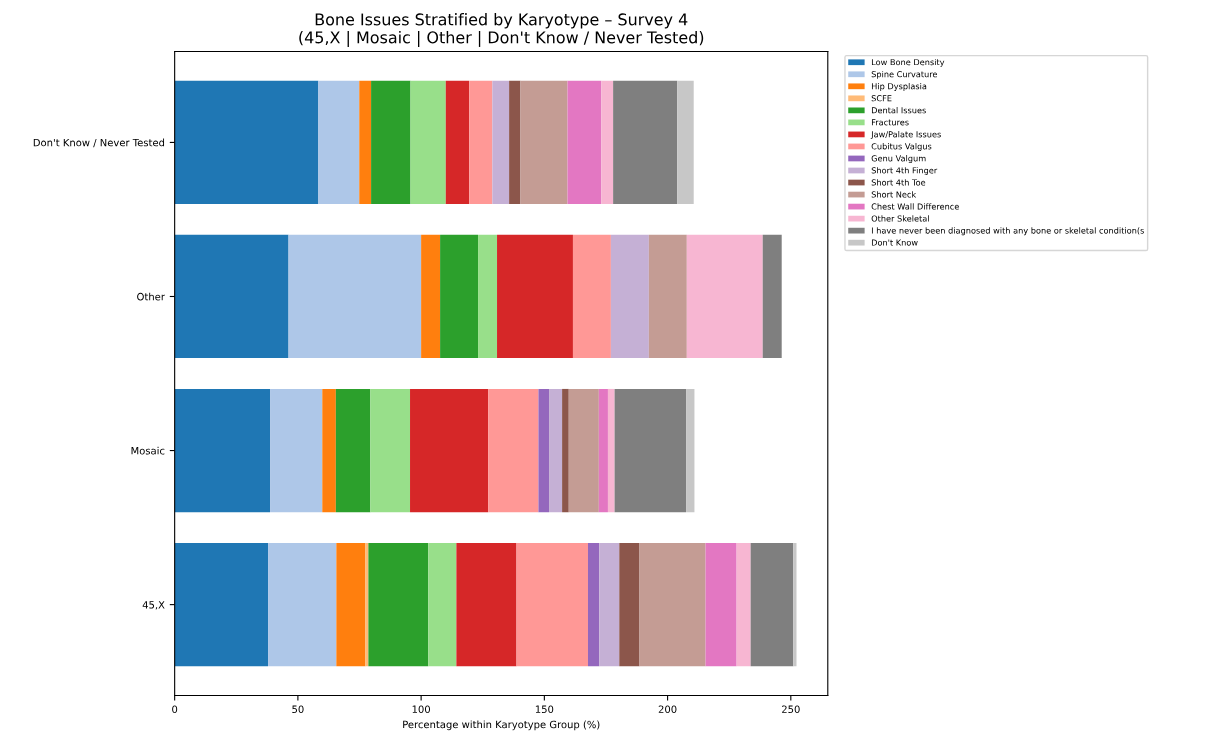 The image size is (1230, 736). Describe the element at coordinates (791, 709) in the screenshot. I see `x-tick-label: 250` at that location.